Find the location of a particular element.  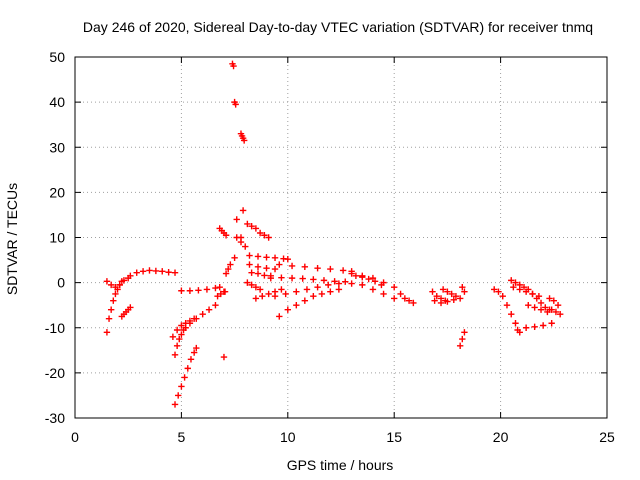

y-tick-label: -10 is located at coordinates (55, 328).